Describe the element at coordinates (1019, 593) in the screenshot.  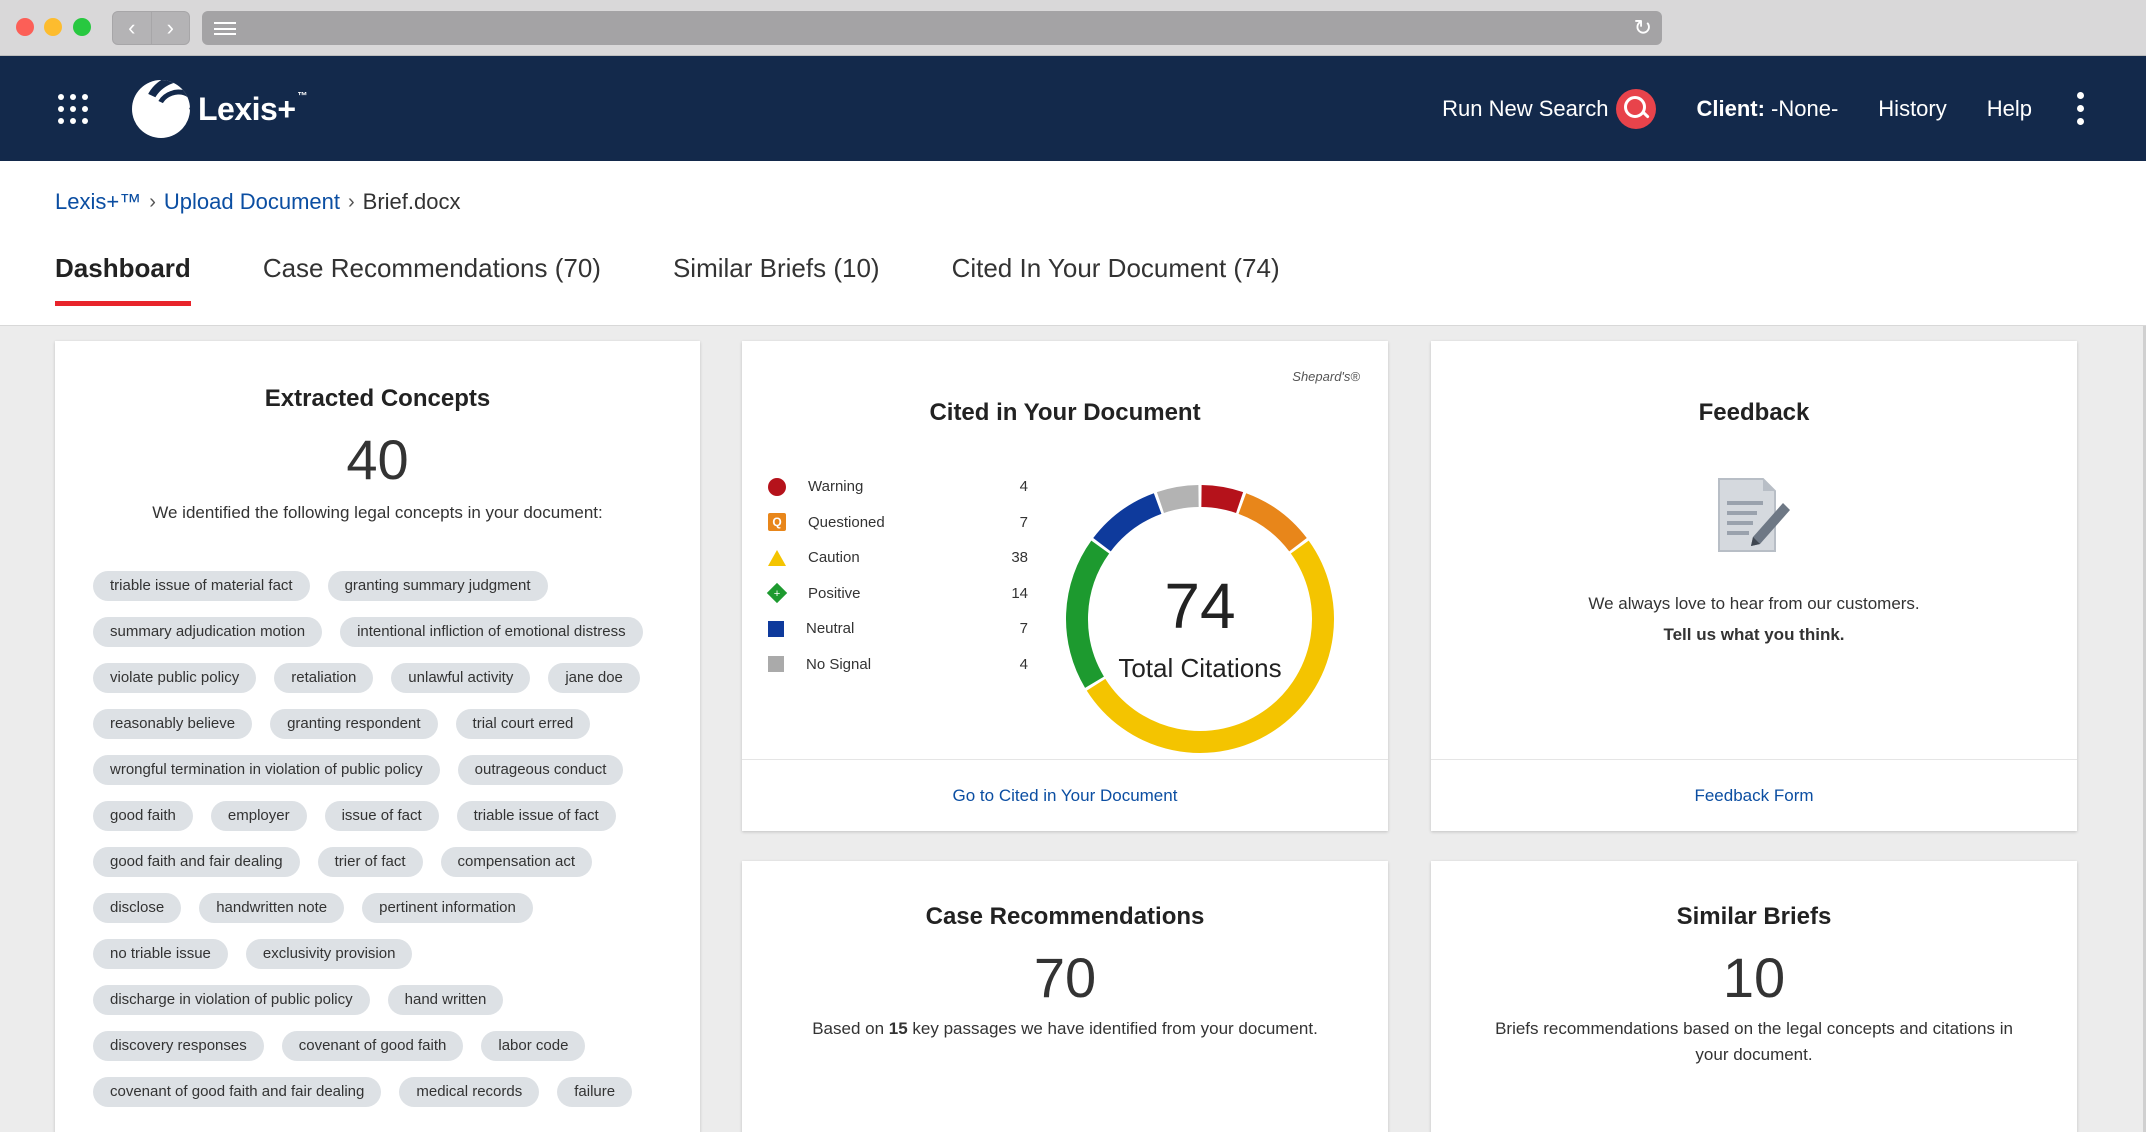
I see `legend-count: 14` at that location.